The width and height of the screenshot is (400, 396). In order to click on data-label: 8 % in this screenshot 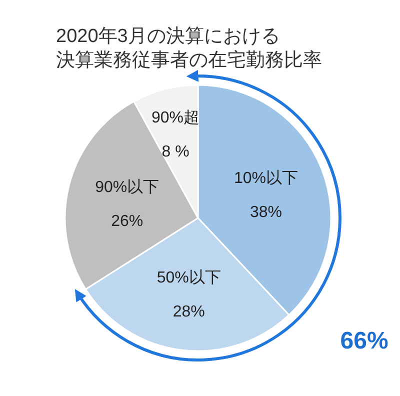, I will do `click(176, 151)`.